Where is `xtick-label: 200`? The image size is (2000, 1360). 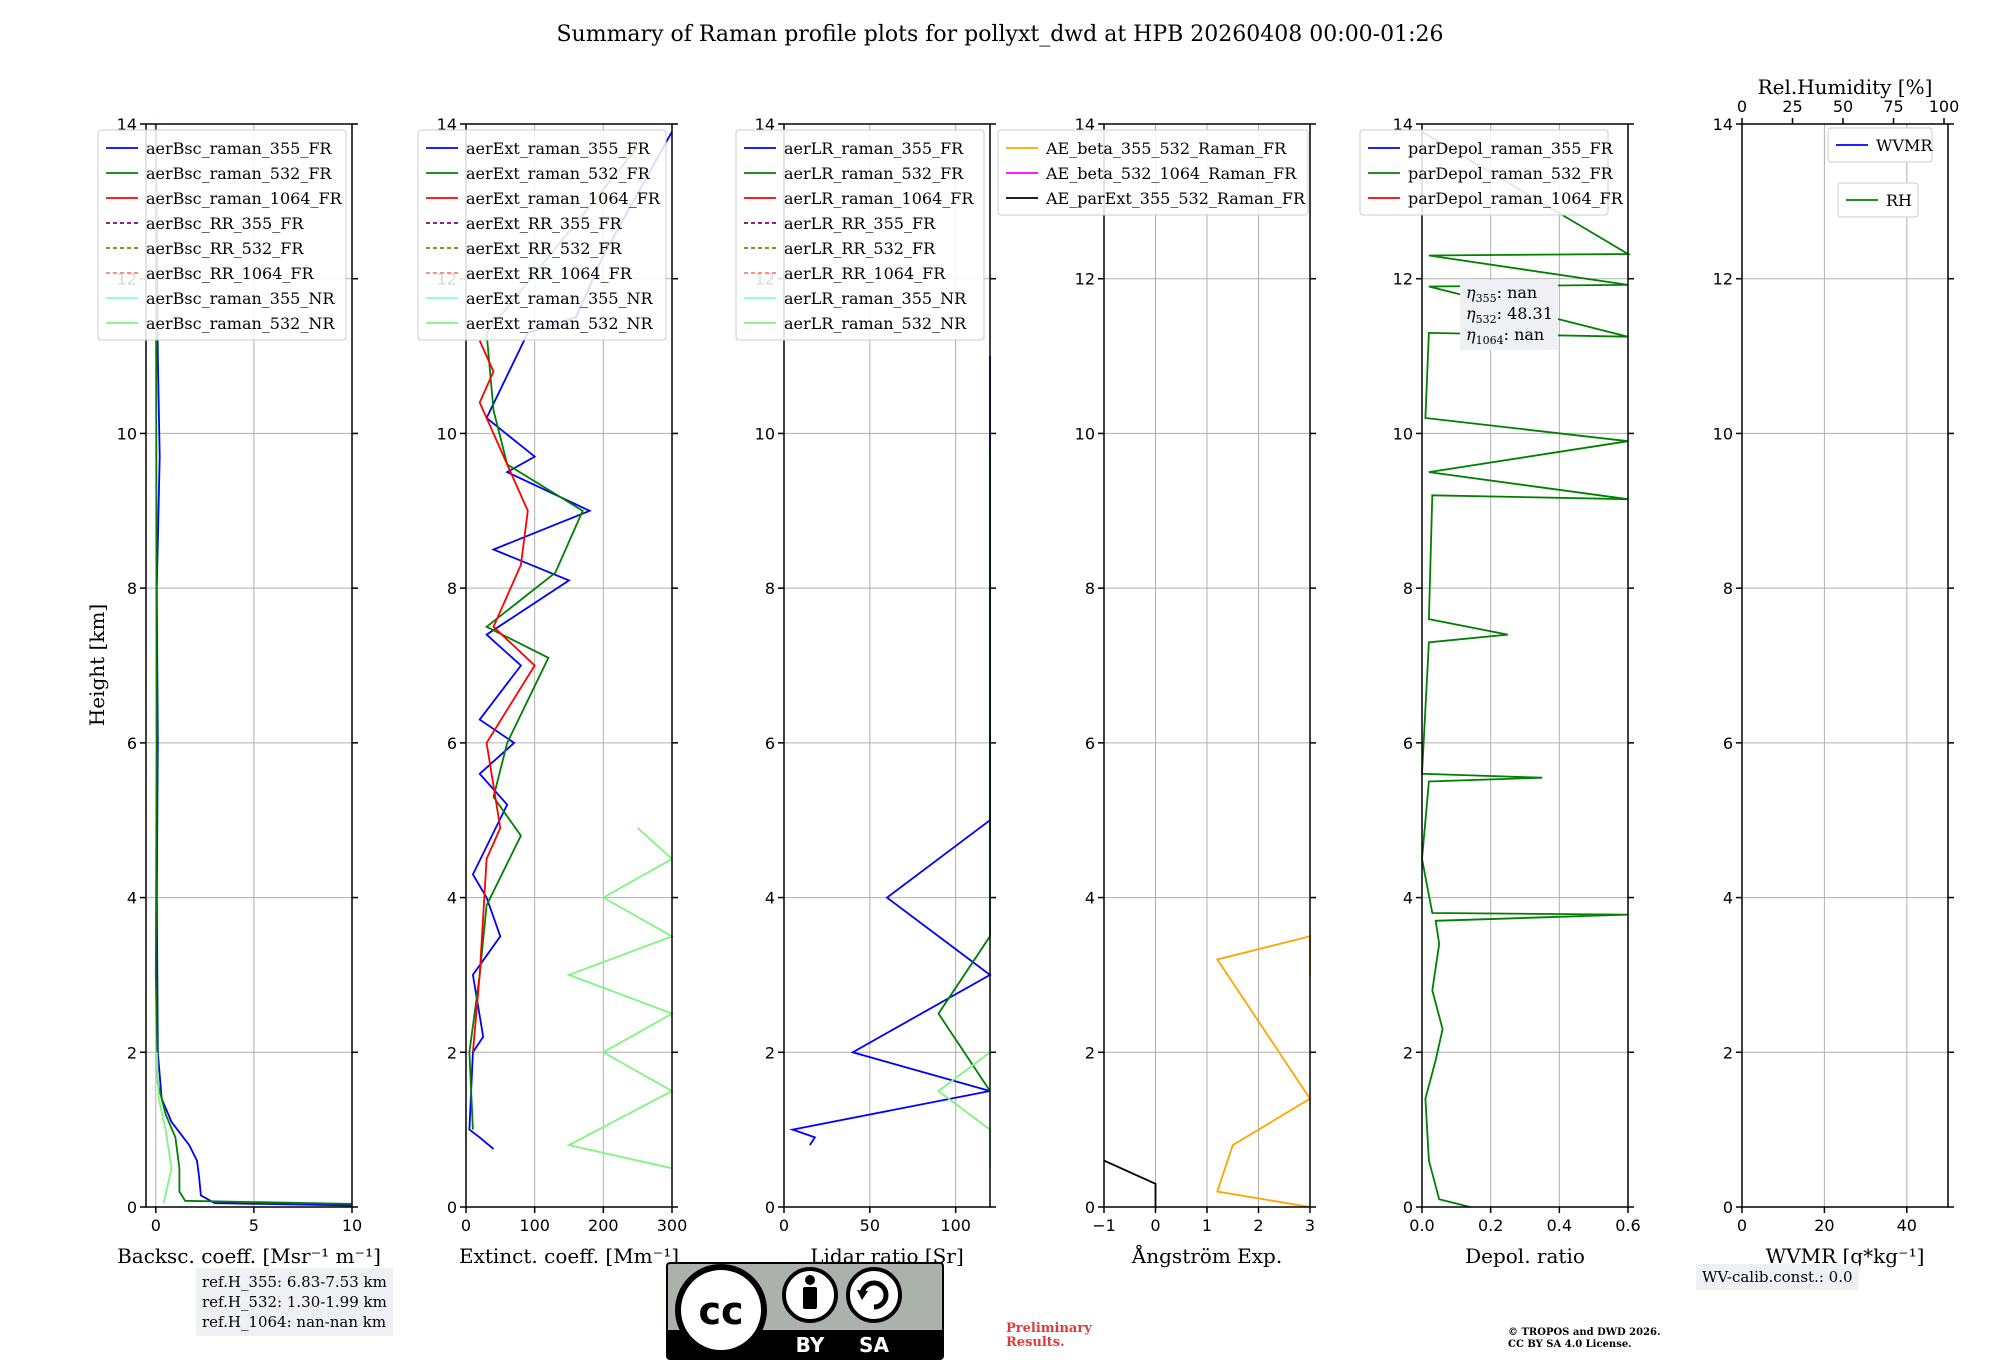 xtick-label: 200 is located at coordinates (603, 1225).